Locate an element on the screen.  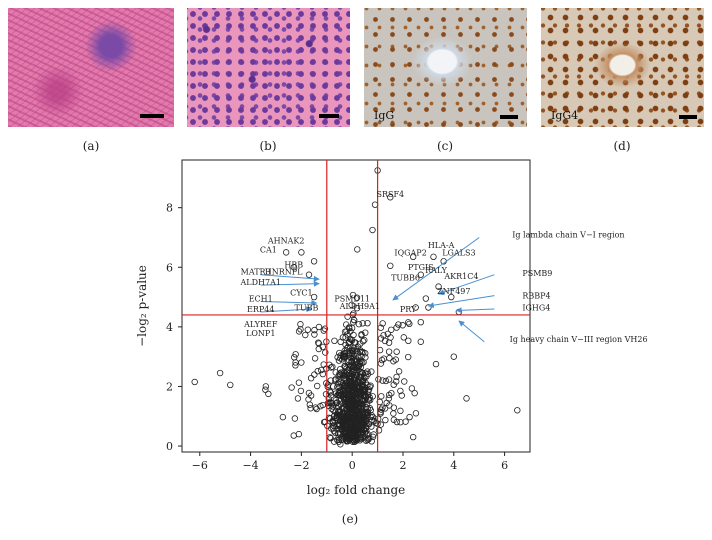
y-tick-label: 0 is located at coordinates (169, 446).